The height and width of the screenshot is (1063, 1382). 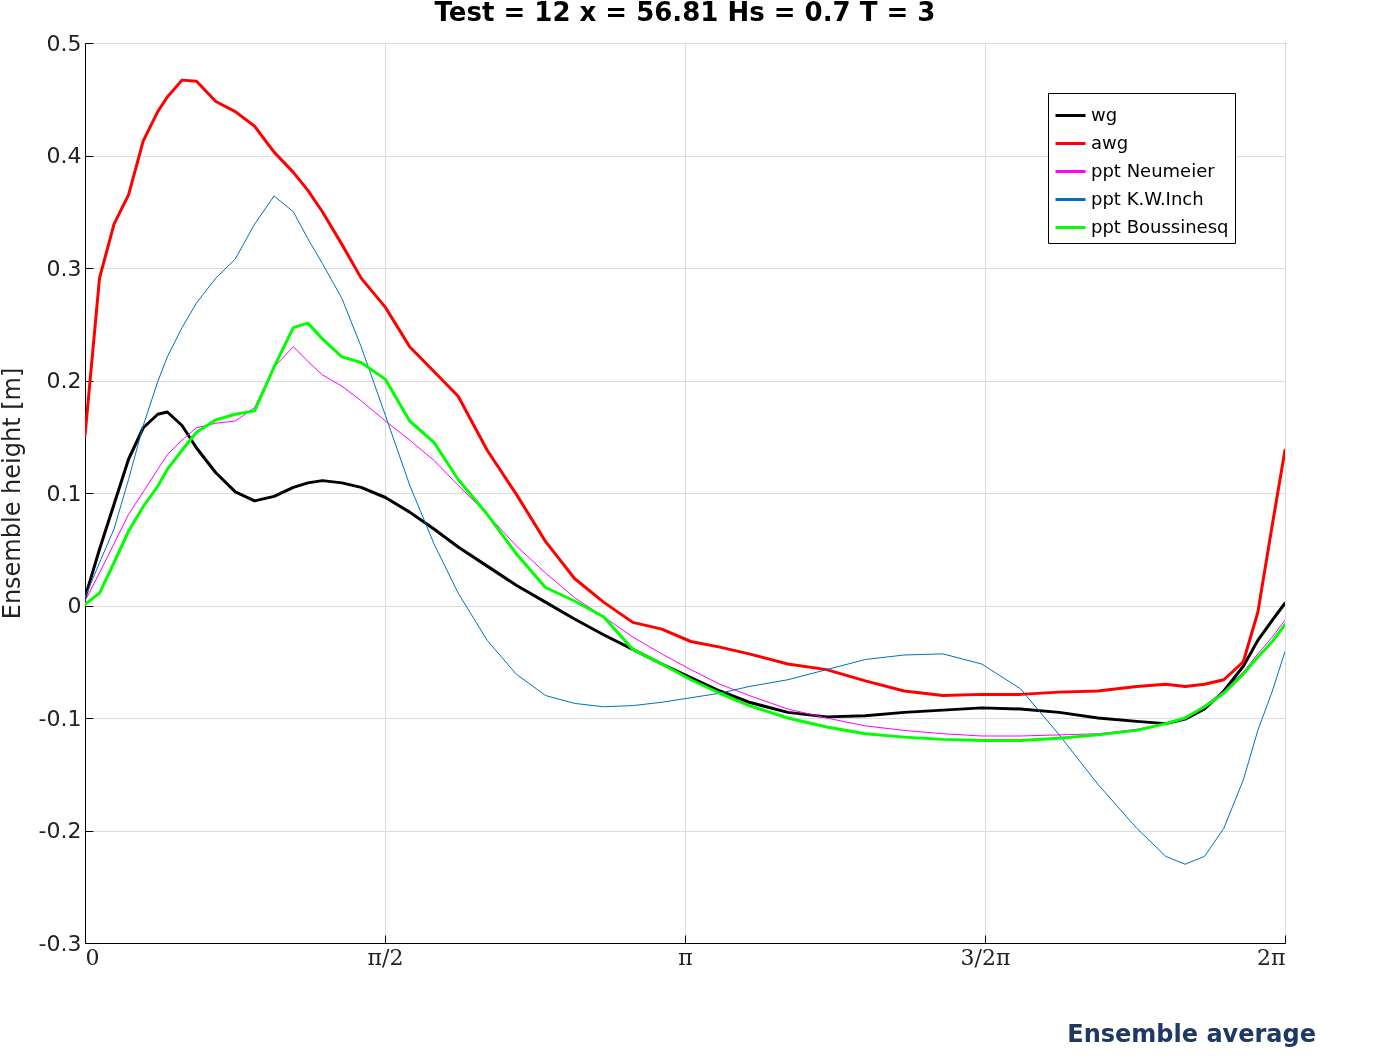 I want to click on y-tick-label: 0, so click(x=74, y=605).